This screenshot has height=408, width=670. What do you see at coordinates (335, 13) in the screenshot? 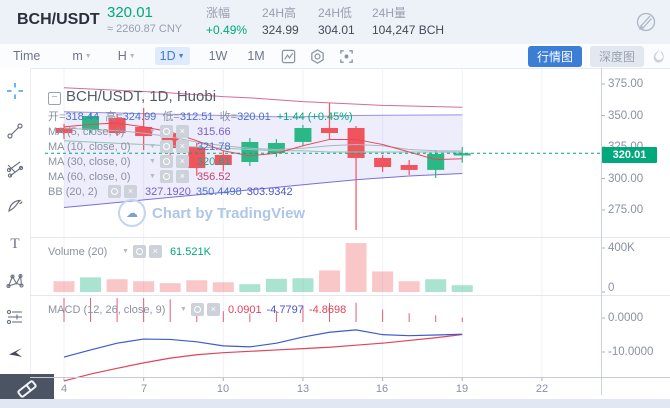
I see `low-label: 24H低` at bounding box center [335, 13].